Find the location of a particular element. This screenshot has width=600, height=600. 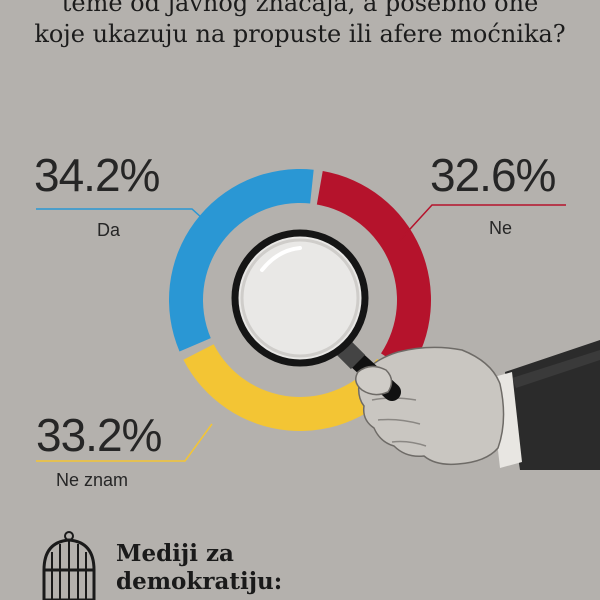

leader-line-ne is located at coordinates (482, 222).